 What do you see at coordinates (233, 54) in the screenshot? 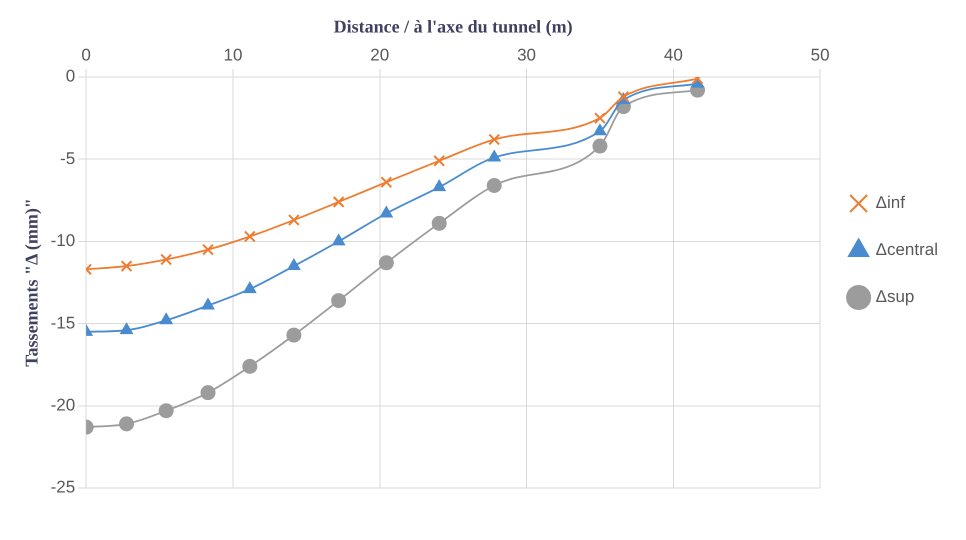
I see `x-tick-label: 10` at bounding box center [233, 54].